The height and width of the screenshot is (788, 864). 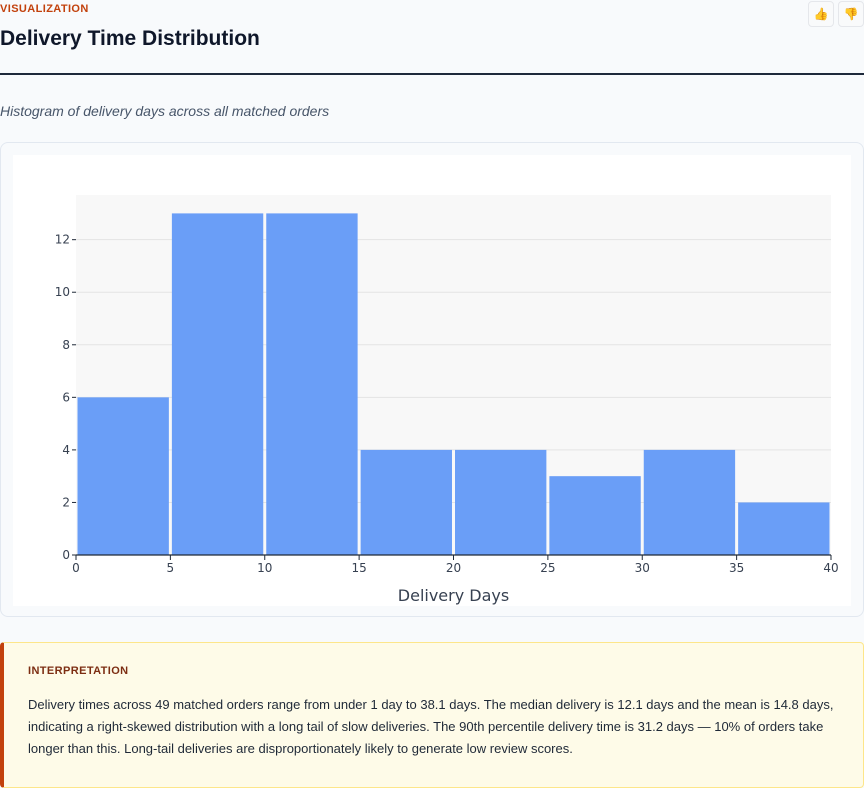 I want to click on section-label: VISUALIZATION, so click(x=44, y=9).